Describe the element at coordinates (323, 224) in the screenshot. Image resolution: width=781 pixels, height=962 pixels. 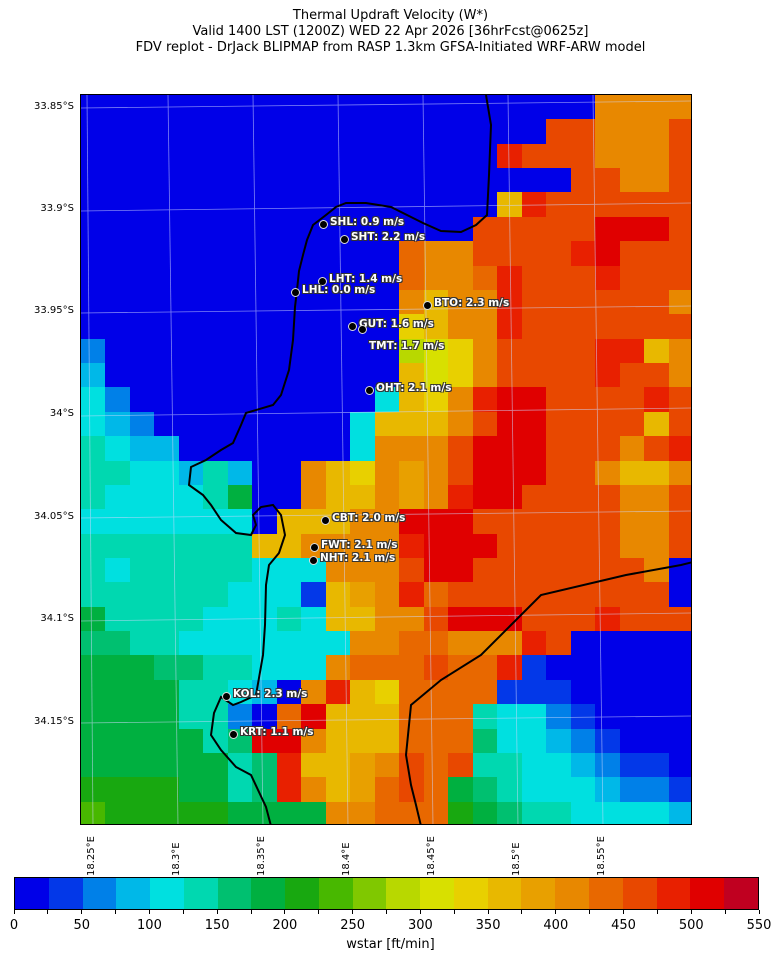
I see `station-marker-shl-icon` at that location.